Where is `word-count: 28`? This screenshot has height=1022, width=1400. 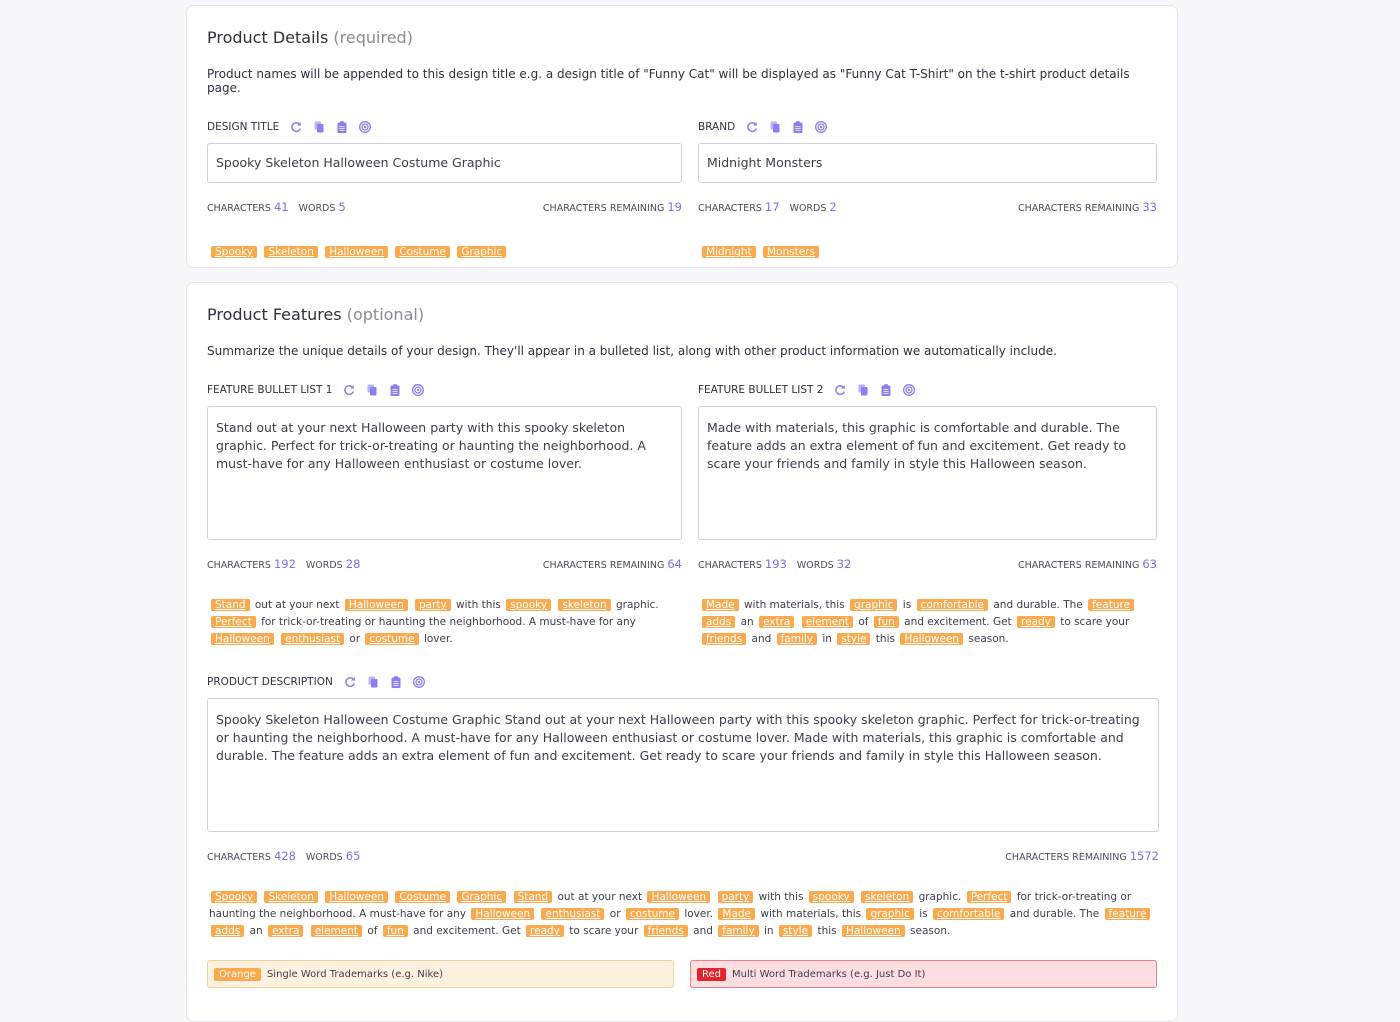
word-count: 28 is located at coordinates (353, 564).